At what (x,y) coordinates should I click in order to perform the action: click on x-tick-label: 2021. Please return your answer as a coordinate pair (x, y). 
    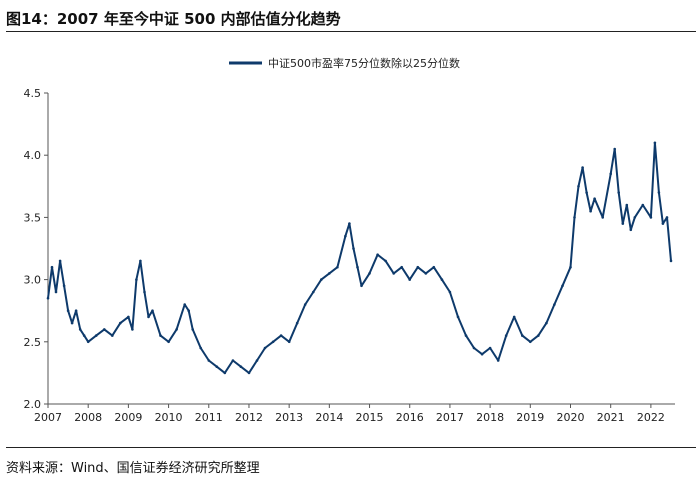
    Looking at the image, I should click on (611, 417).